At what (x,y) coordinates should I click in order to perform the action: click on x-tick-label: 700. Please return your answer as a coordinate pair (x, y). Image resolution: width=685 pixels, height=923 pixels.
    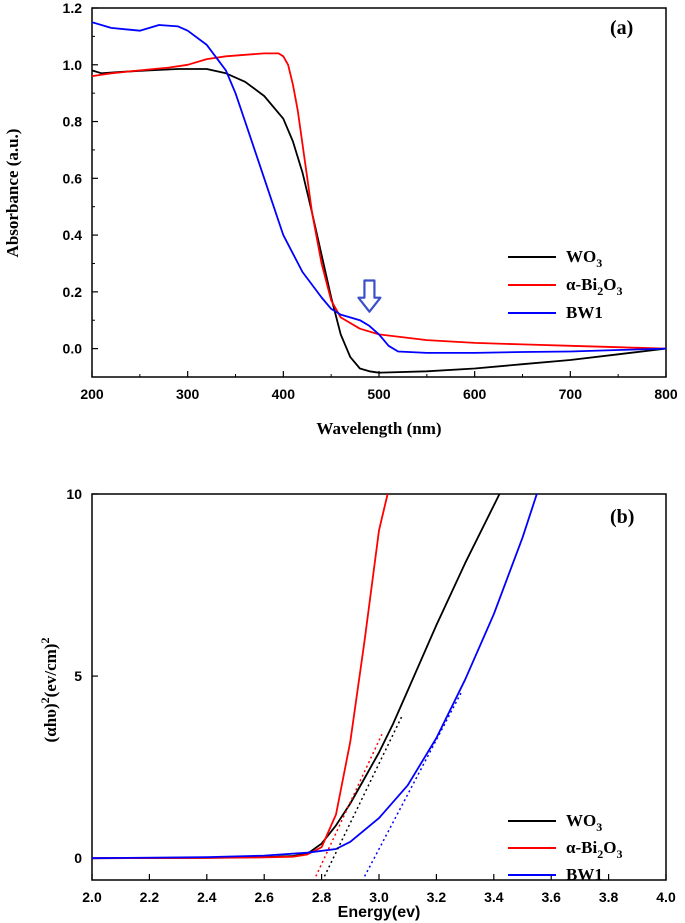
    Looking at the image, I should click on (571, 394).